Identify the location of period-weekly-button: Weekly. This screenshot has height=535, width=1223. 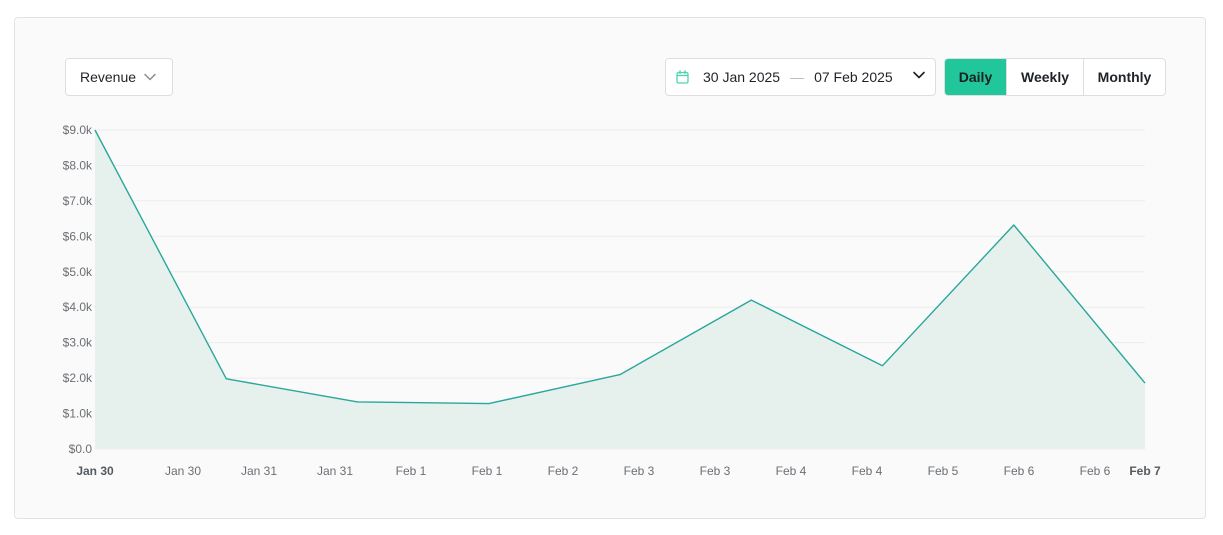
(1044, 77).